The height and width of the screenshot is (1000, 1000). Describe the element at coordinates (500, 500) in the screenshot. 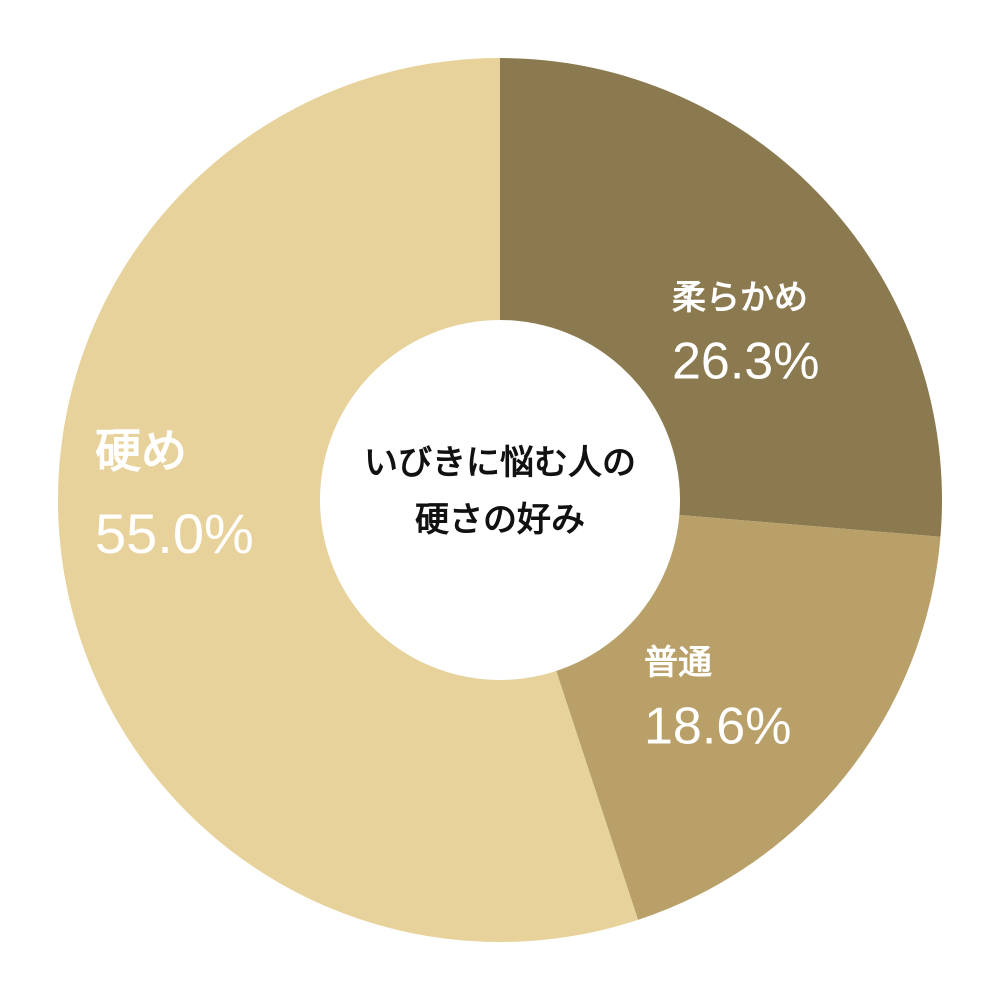

I see `donut-hole` at that location.